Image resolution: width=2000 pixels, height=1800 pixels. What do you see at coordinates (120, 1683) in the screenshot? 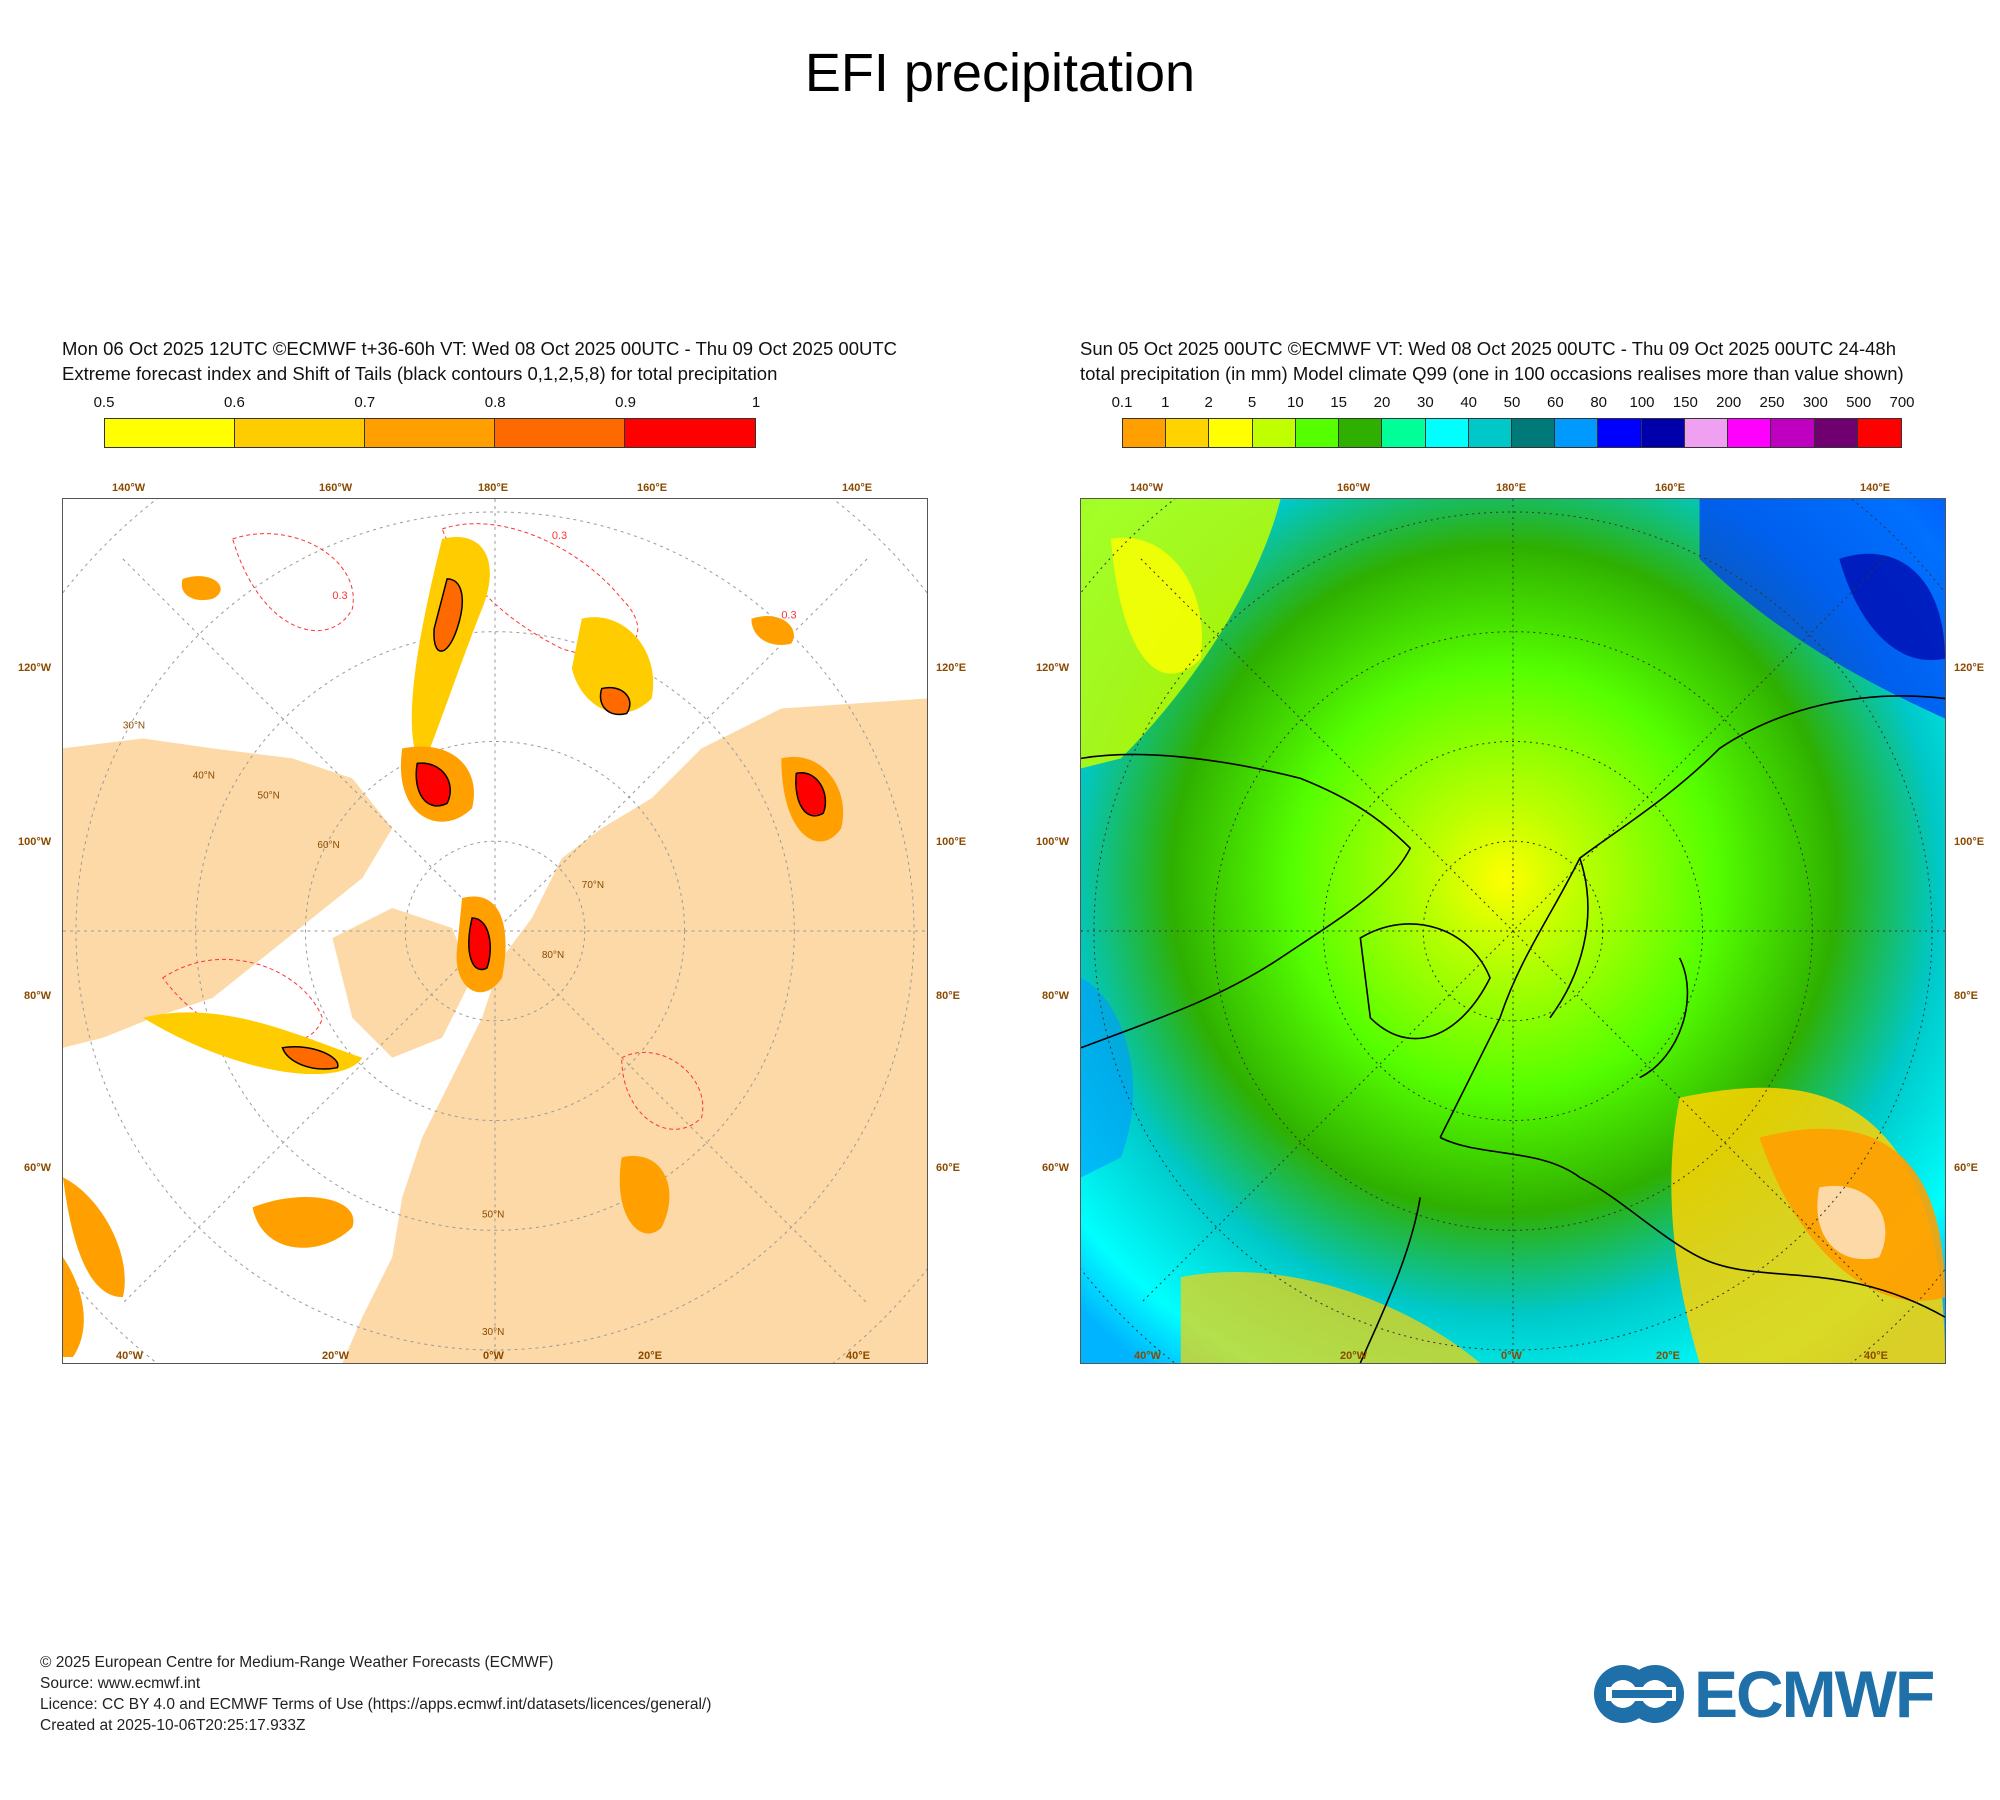
I see `source-line: Source: www.ecmwf.int` at bounding box center [120, 1683].